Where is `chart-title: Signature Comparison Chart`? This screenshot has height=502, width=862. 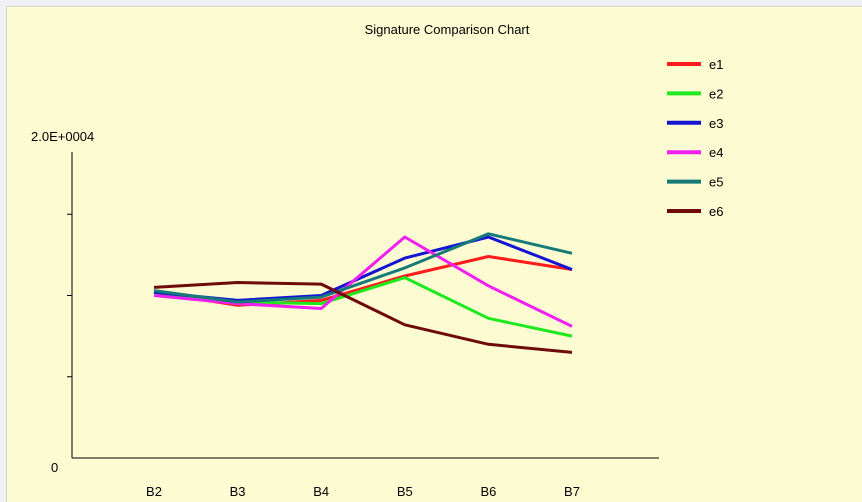 chart-title: Signature Comparison Chart is located at coordinates (447, 29).